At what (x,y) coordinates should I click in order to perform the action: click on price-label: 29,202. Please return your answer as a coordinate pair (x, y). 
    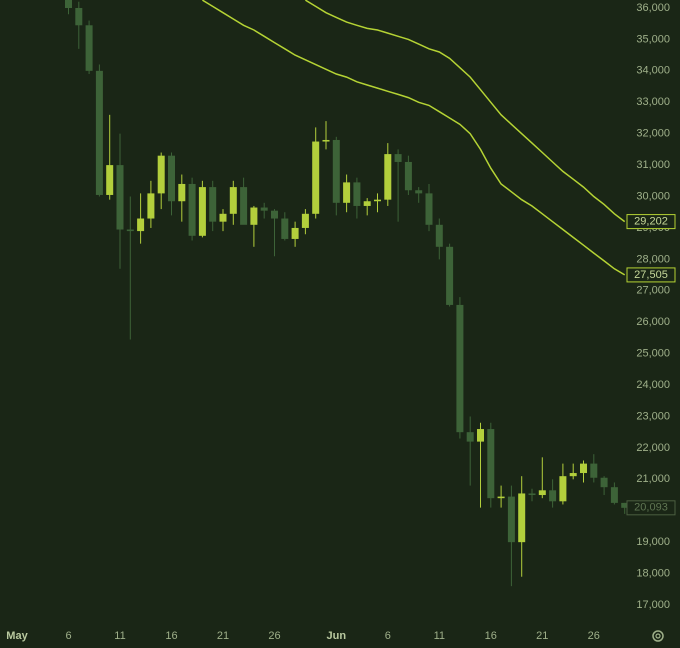
    Looking at the image, I should click on (651, 222).